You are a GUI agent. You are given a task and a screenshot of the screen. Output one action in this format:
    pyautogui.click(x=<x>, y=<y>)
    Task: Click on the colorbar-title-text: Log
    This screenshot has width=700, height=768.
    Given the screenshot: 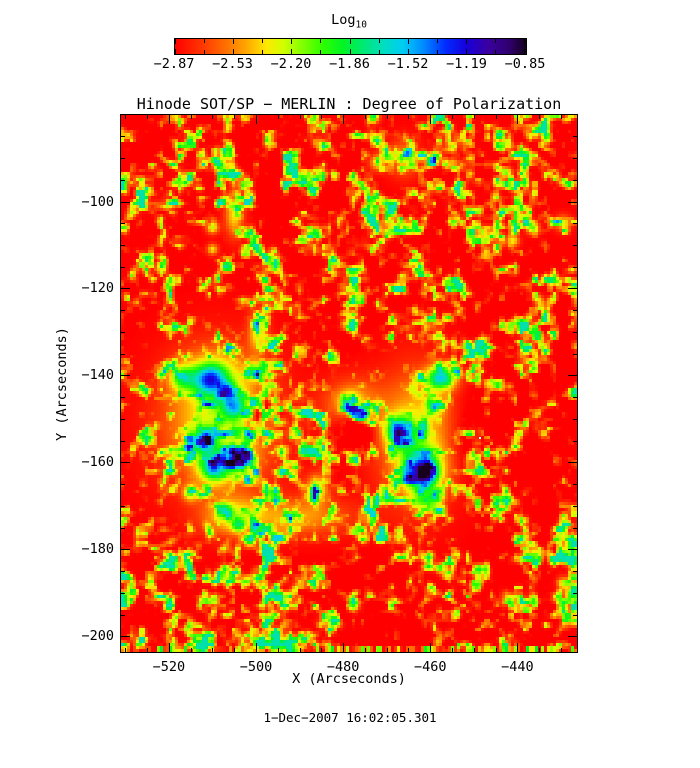 What is the action you would take?
    pyautogui.click(x=343, y=20)
    